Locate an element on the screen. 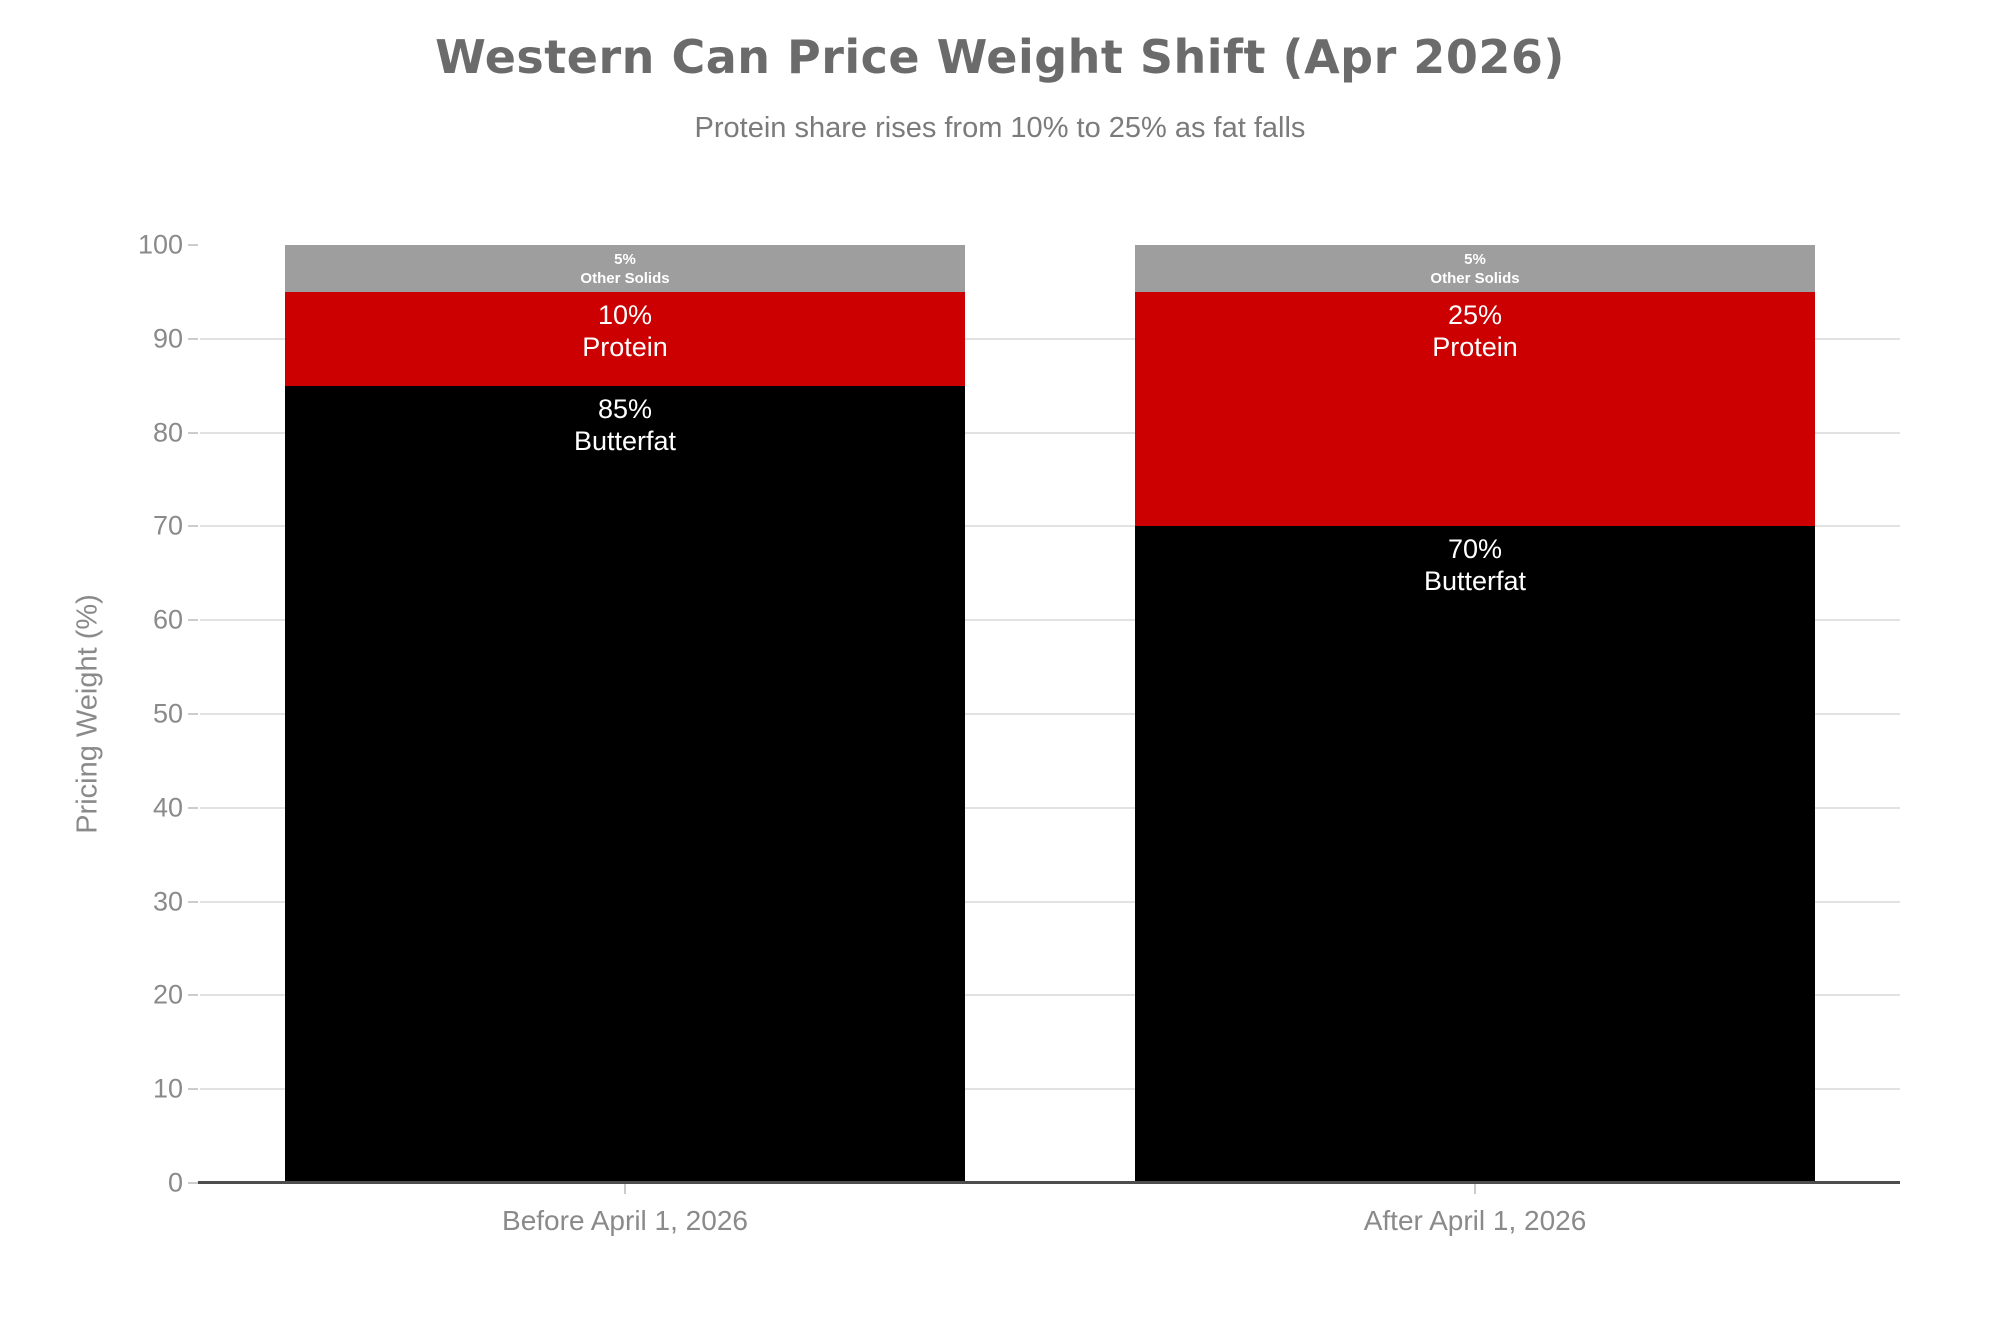 This screenshot has height=1333, width=2000. y-tick-label-10: 10 is located at coordinates (167, 1088).